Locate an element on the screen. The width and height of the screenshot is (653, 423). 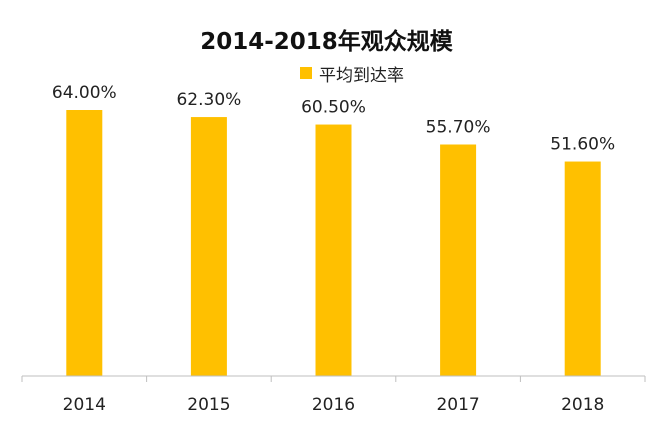
x-tick-label-2018: 2018 is located at coordinates (582, 405).